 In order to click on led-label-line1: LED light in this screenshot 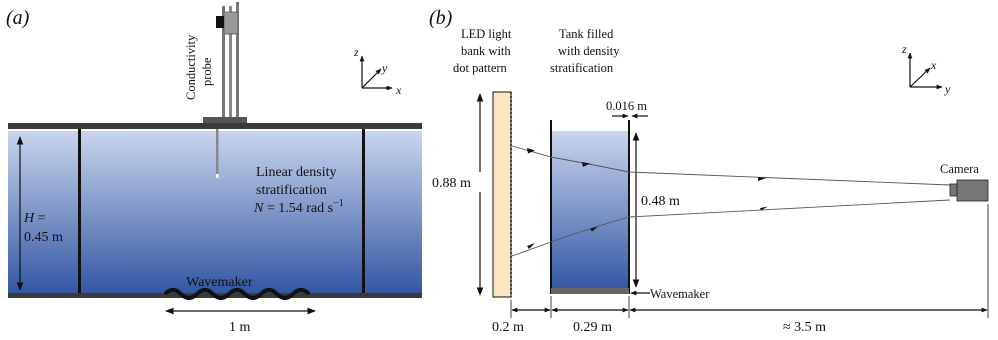, I will do `click(486, 34)`.